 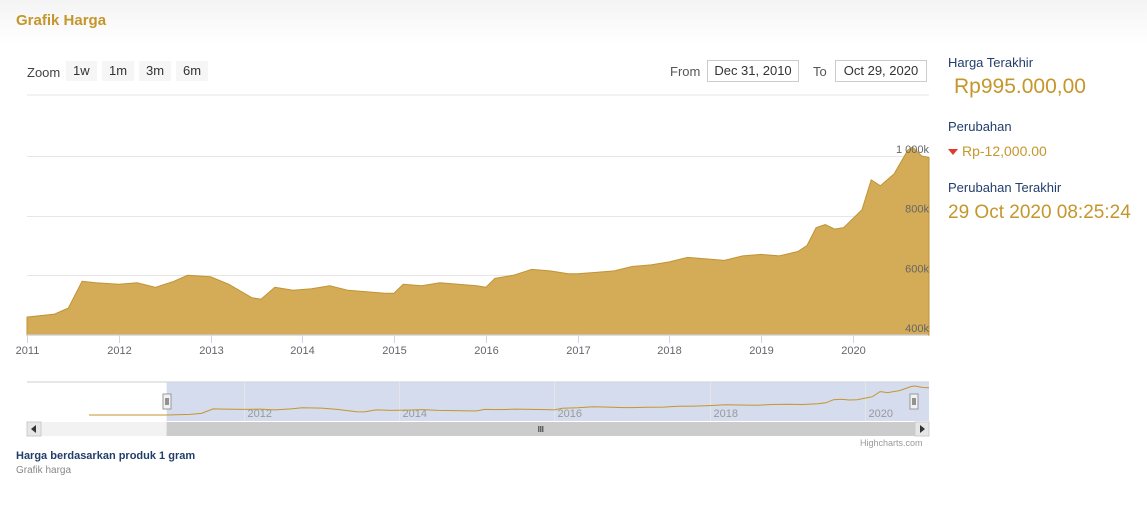 I want to click on chart-caption-subtitle: Grafik harga, so click(x=44, y=470).